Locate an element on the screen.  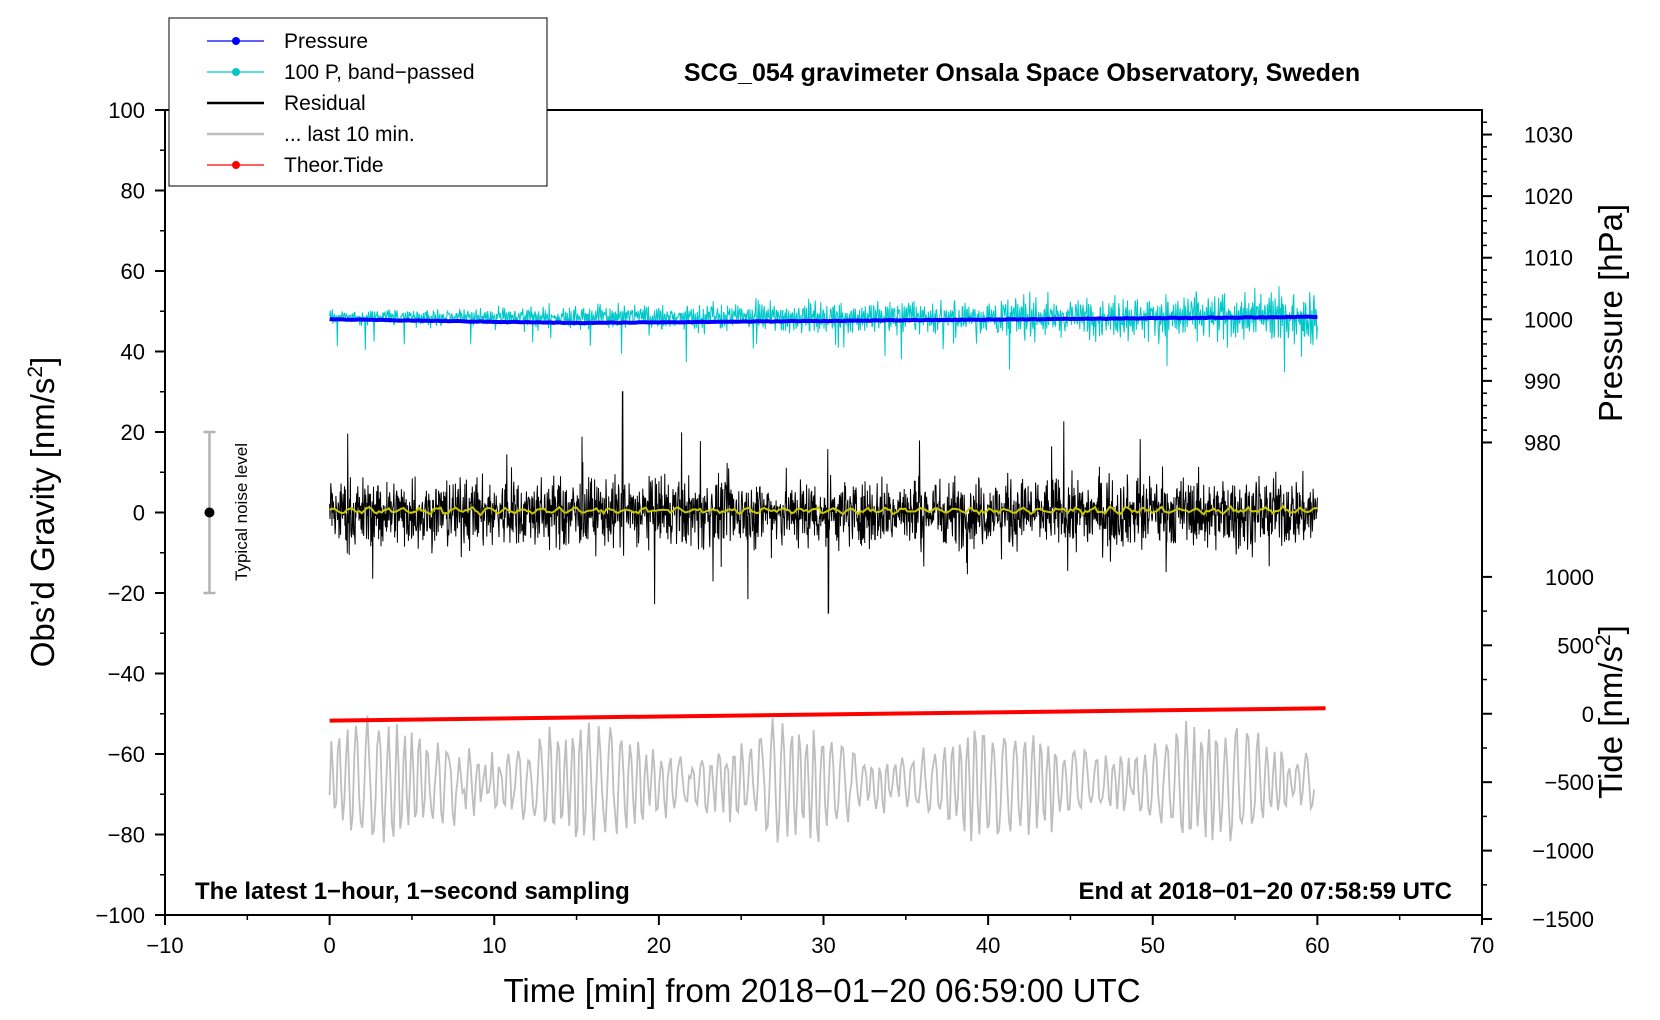
y-tick-label: 20 is located at coordinates (133, 432).